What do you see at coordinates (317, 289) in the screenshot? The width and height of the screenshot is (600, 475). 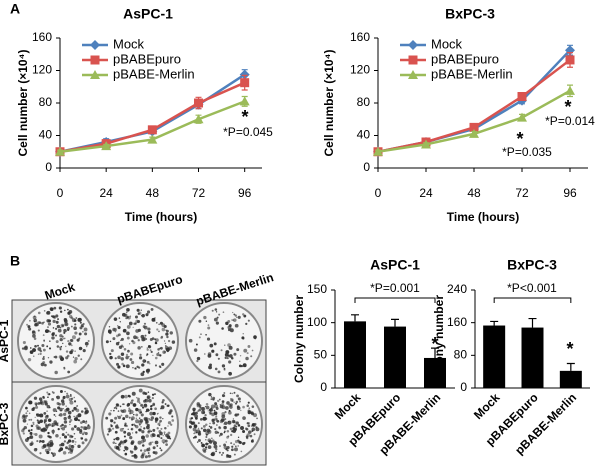 I see `y-tick-label: 150` at bounding box center [317, 289].